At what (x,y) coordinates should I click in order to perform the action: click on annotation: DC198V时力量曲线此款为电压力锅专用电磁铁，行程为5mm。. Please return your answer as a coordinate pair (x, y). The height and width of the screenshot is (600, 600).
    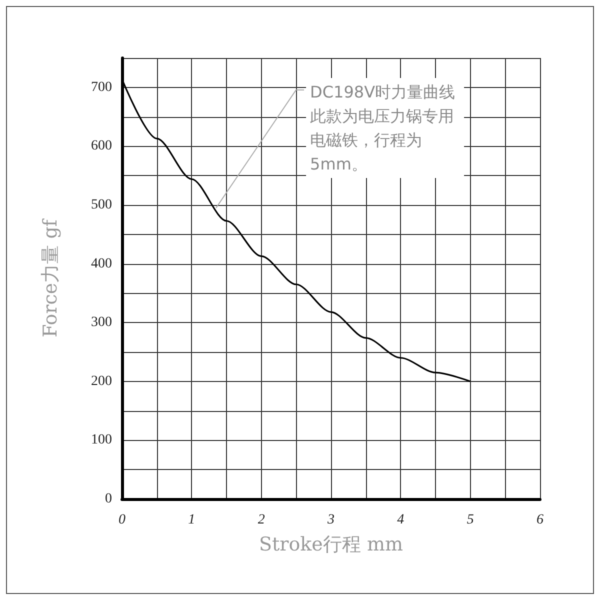
    Looking at the image, I should click on (383, 128).